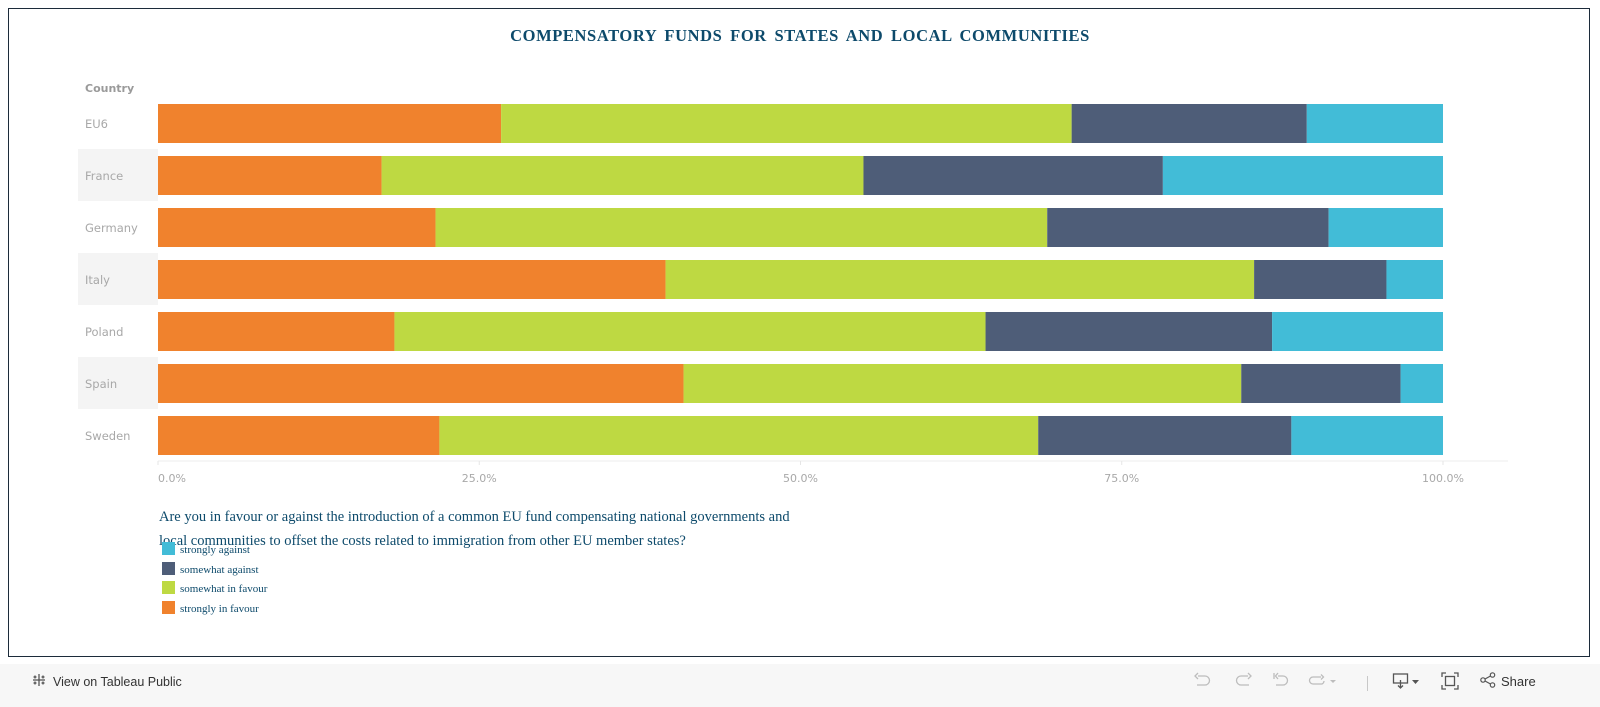 This screenshot has width=1600, height=707. Describe the element at coordinates (1450, 682) in the screenshot. I see `fullscreen-icon` at that location.